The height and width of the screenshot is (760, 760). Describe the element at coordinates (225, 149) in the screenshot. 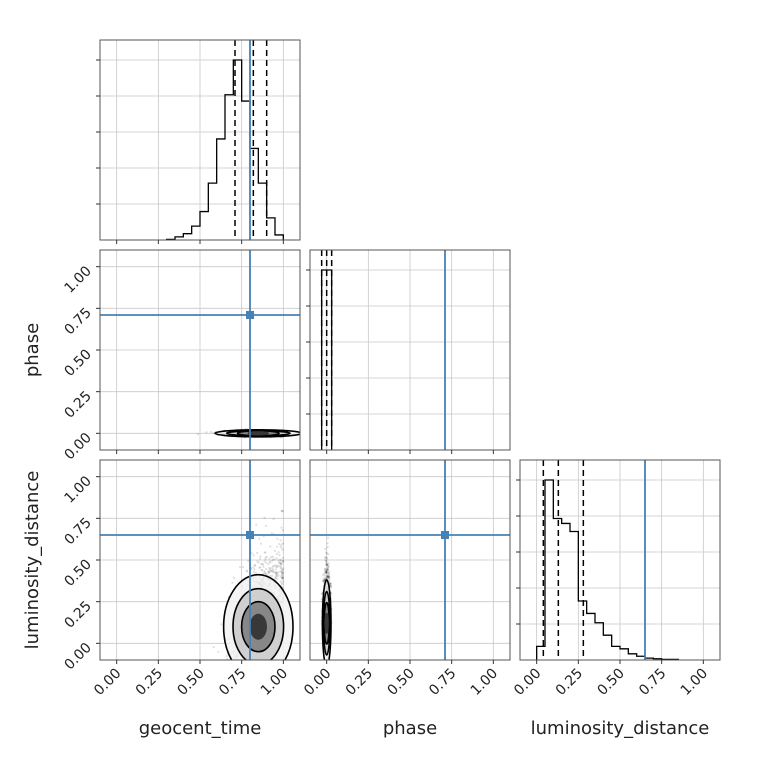

I see `histogram-step` at that location.